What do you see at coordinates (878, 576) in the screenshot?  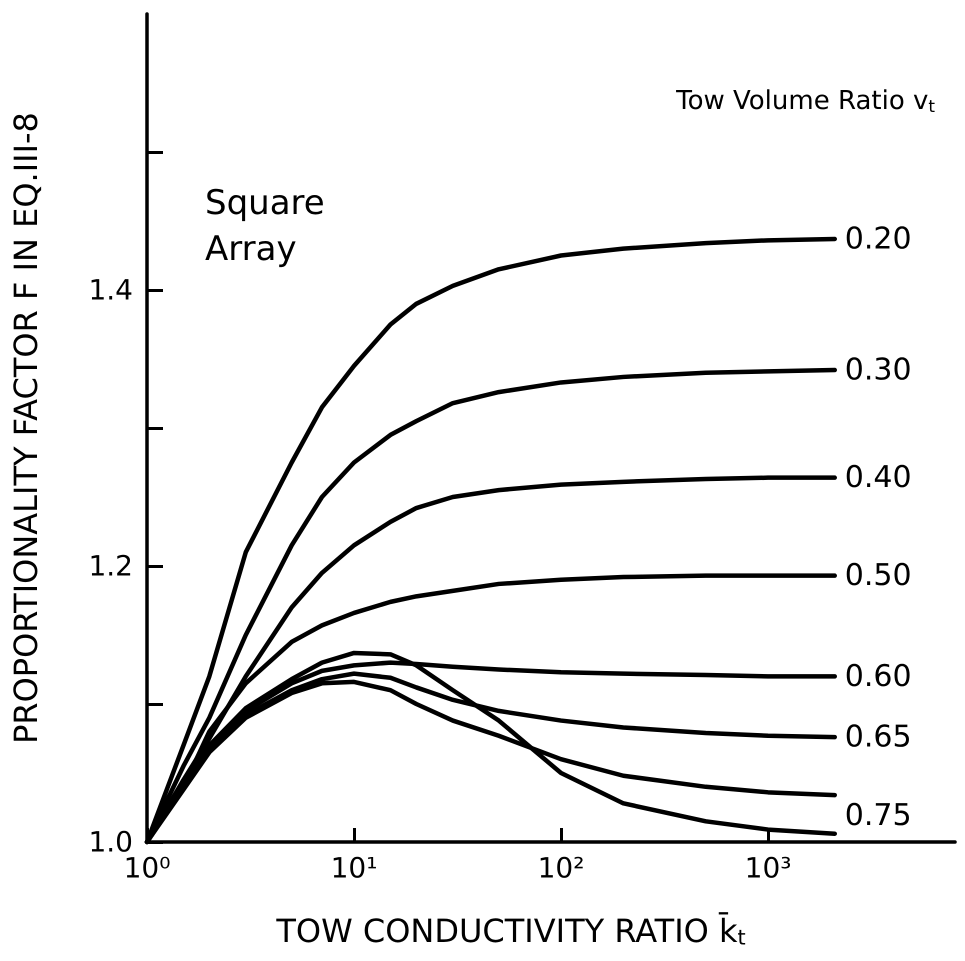 I see `series-label: 0.50` at bounding box center [878, 576].